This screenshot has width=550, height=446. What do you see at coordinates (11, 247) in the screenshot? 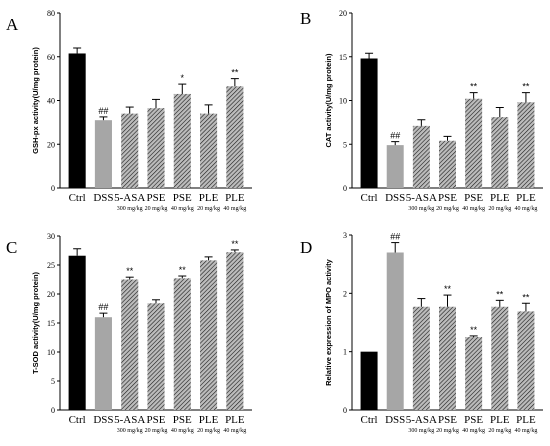
I see `panel-label: C` at bounding box center [11, 247].